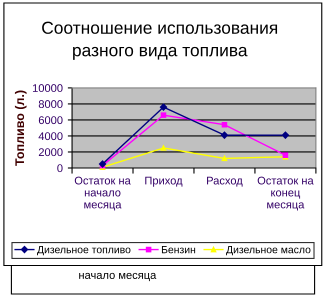 The image size is (326, 300). What do you see at coordinates (47, 88) in the screenshot?
I see `y-tick-label: 10000` at bounding box center [47, 88].